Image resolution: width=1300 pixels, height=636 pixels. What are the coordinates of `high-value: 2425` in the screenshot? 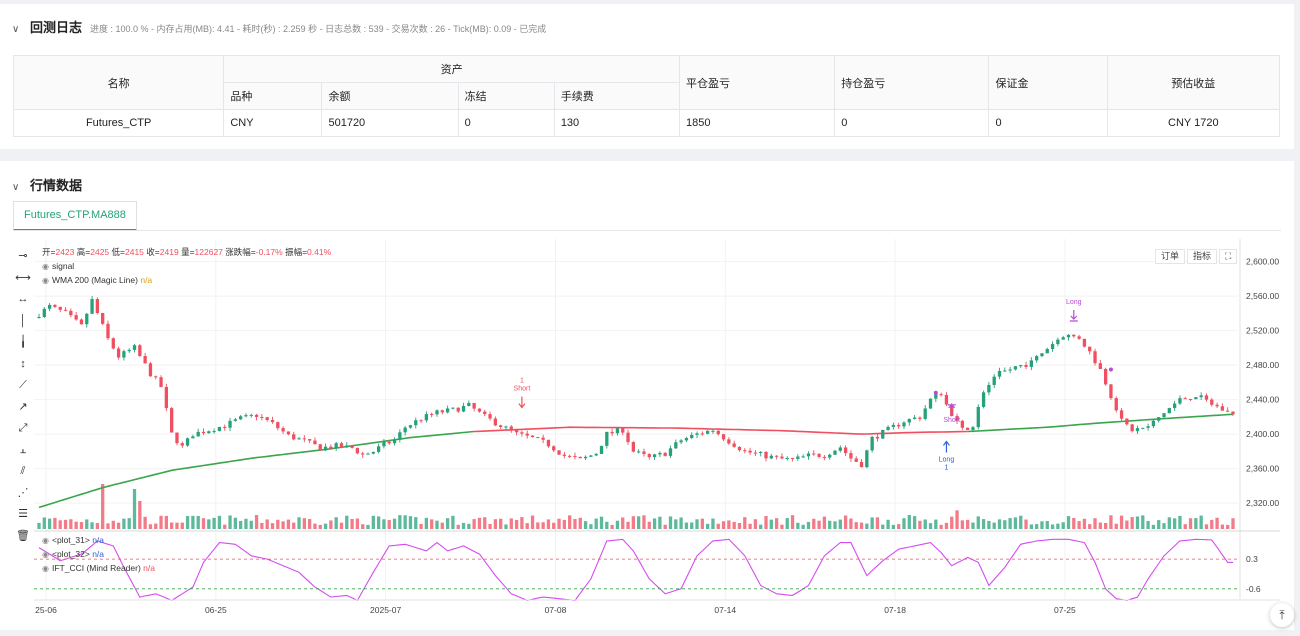 It's located at (100, 252).